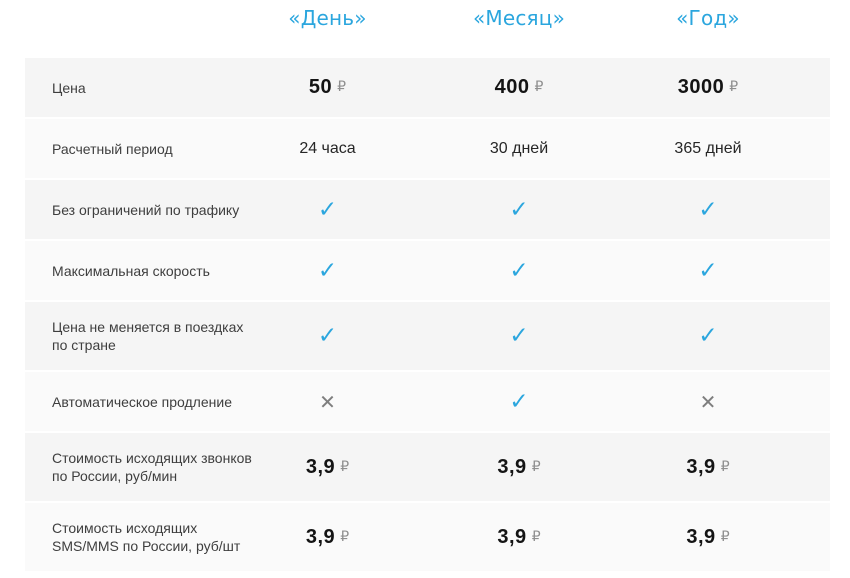 This screenshot has height=578, width=850. I want to click on table-row-price: Цена 50 ₽ 400 ₽ 3000 ₽, so click(427, 87).